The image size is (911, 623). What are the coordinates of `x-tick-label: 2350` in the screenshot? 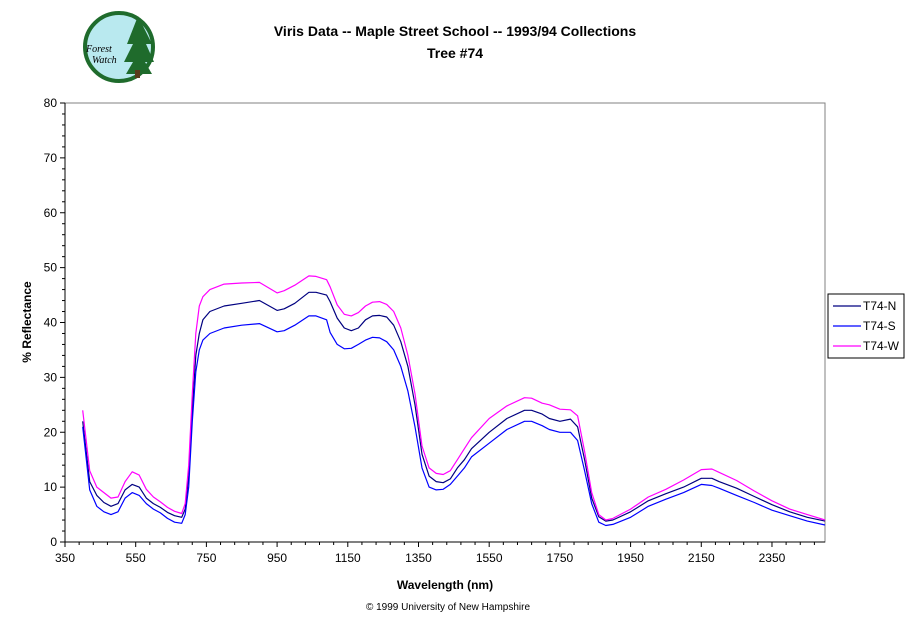 It's located at (772, 558).